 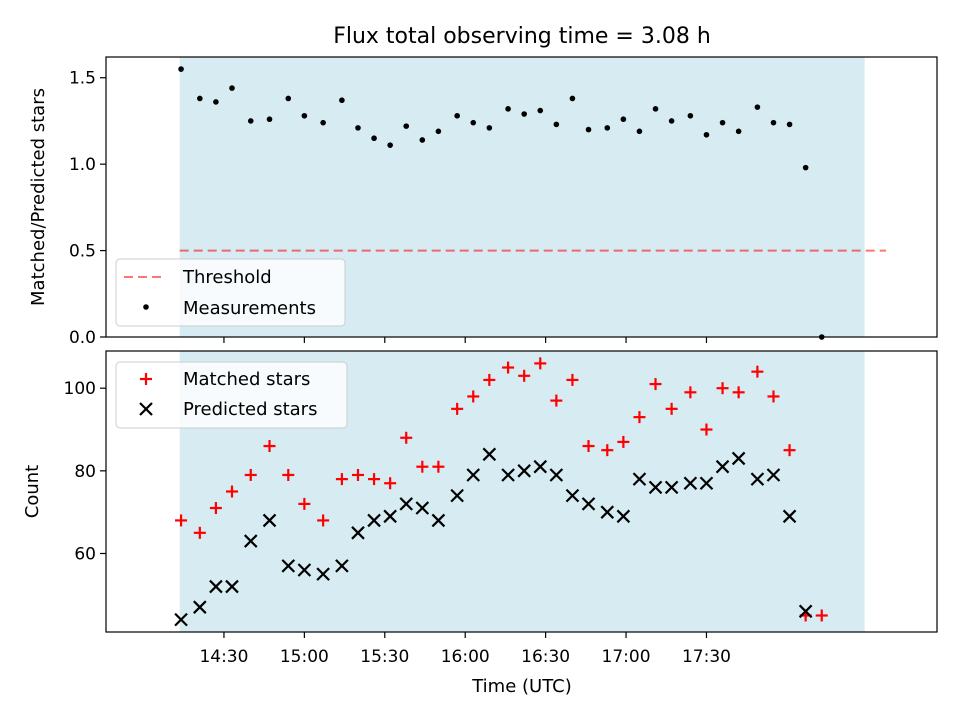 What do you see at coordinates (82, 338) in the screenshot?
I see `ratio-y-tick-label: 0.0` at bounding box center [82, 338].